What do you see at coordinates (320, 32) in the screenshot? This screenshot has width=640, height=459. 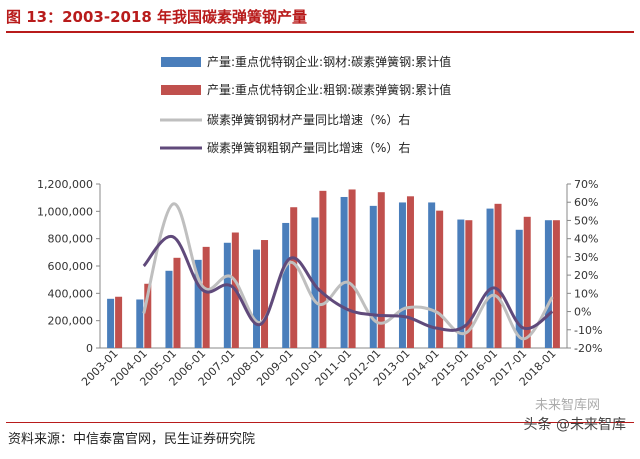 I see `title-rule` at bounding box center [320, 32].